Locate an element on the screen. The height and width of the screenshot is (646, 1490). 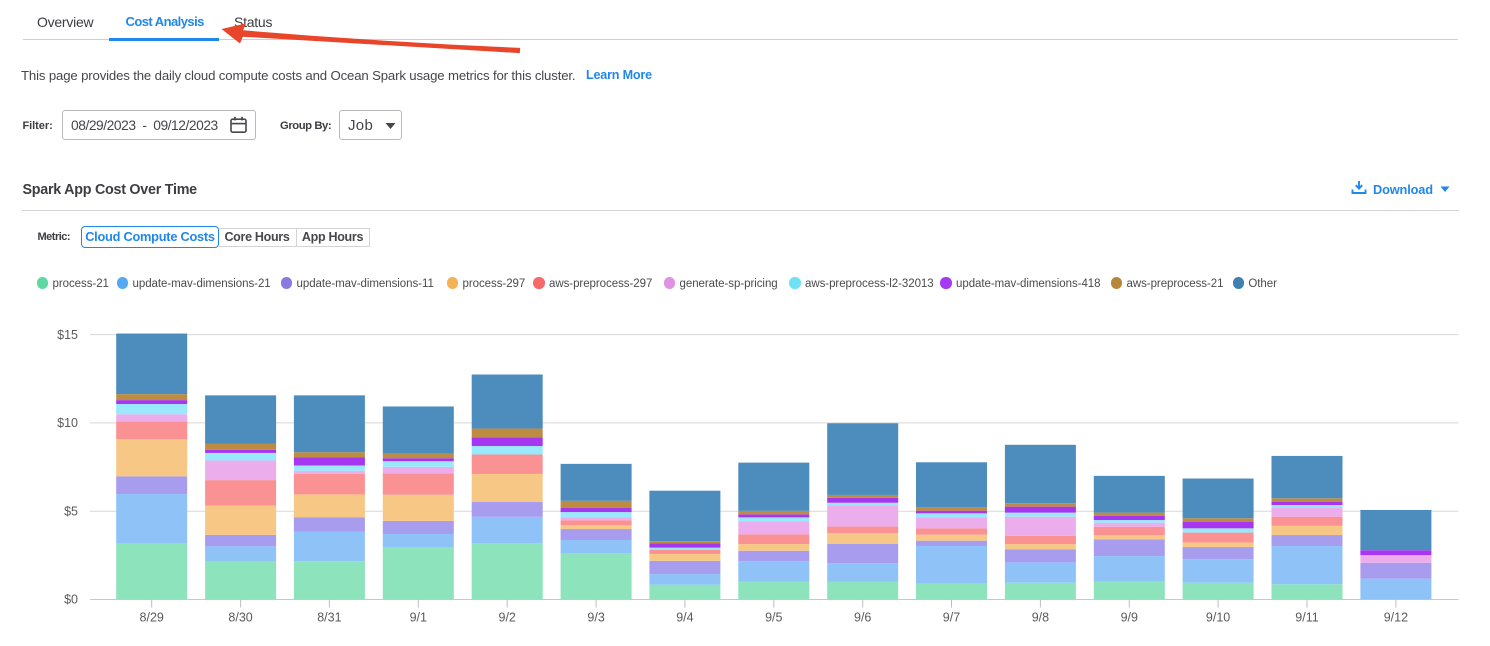
svg-text: 9/11 is located at coordinates (1306, 618).